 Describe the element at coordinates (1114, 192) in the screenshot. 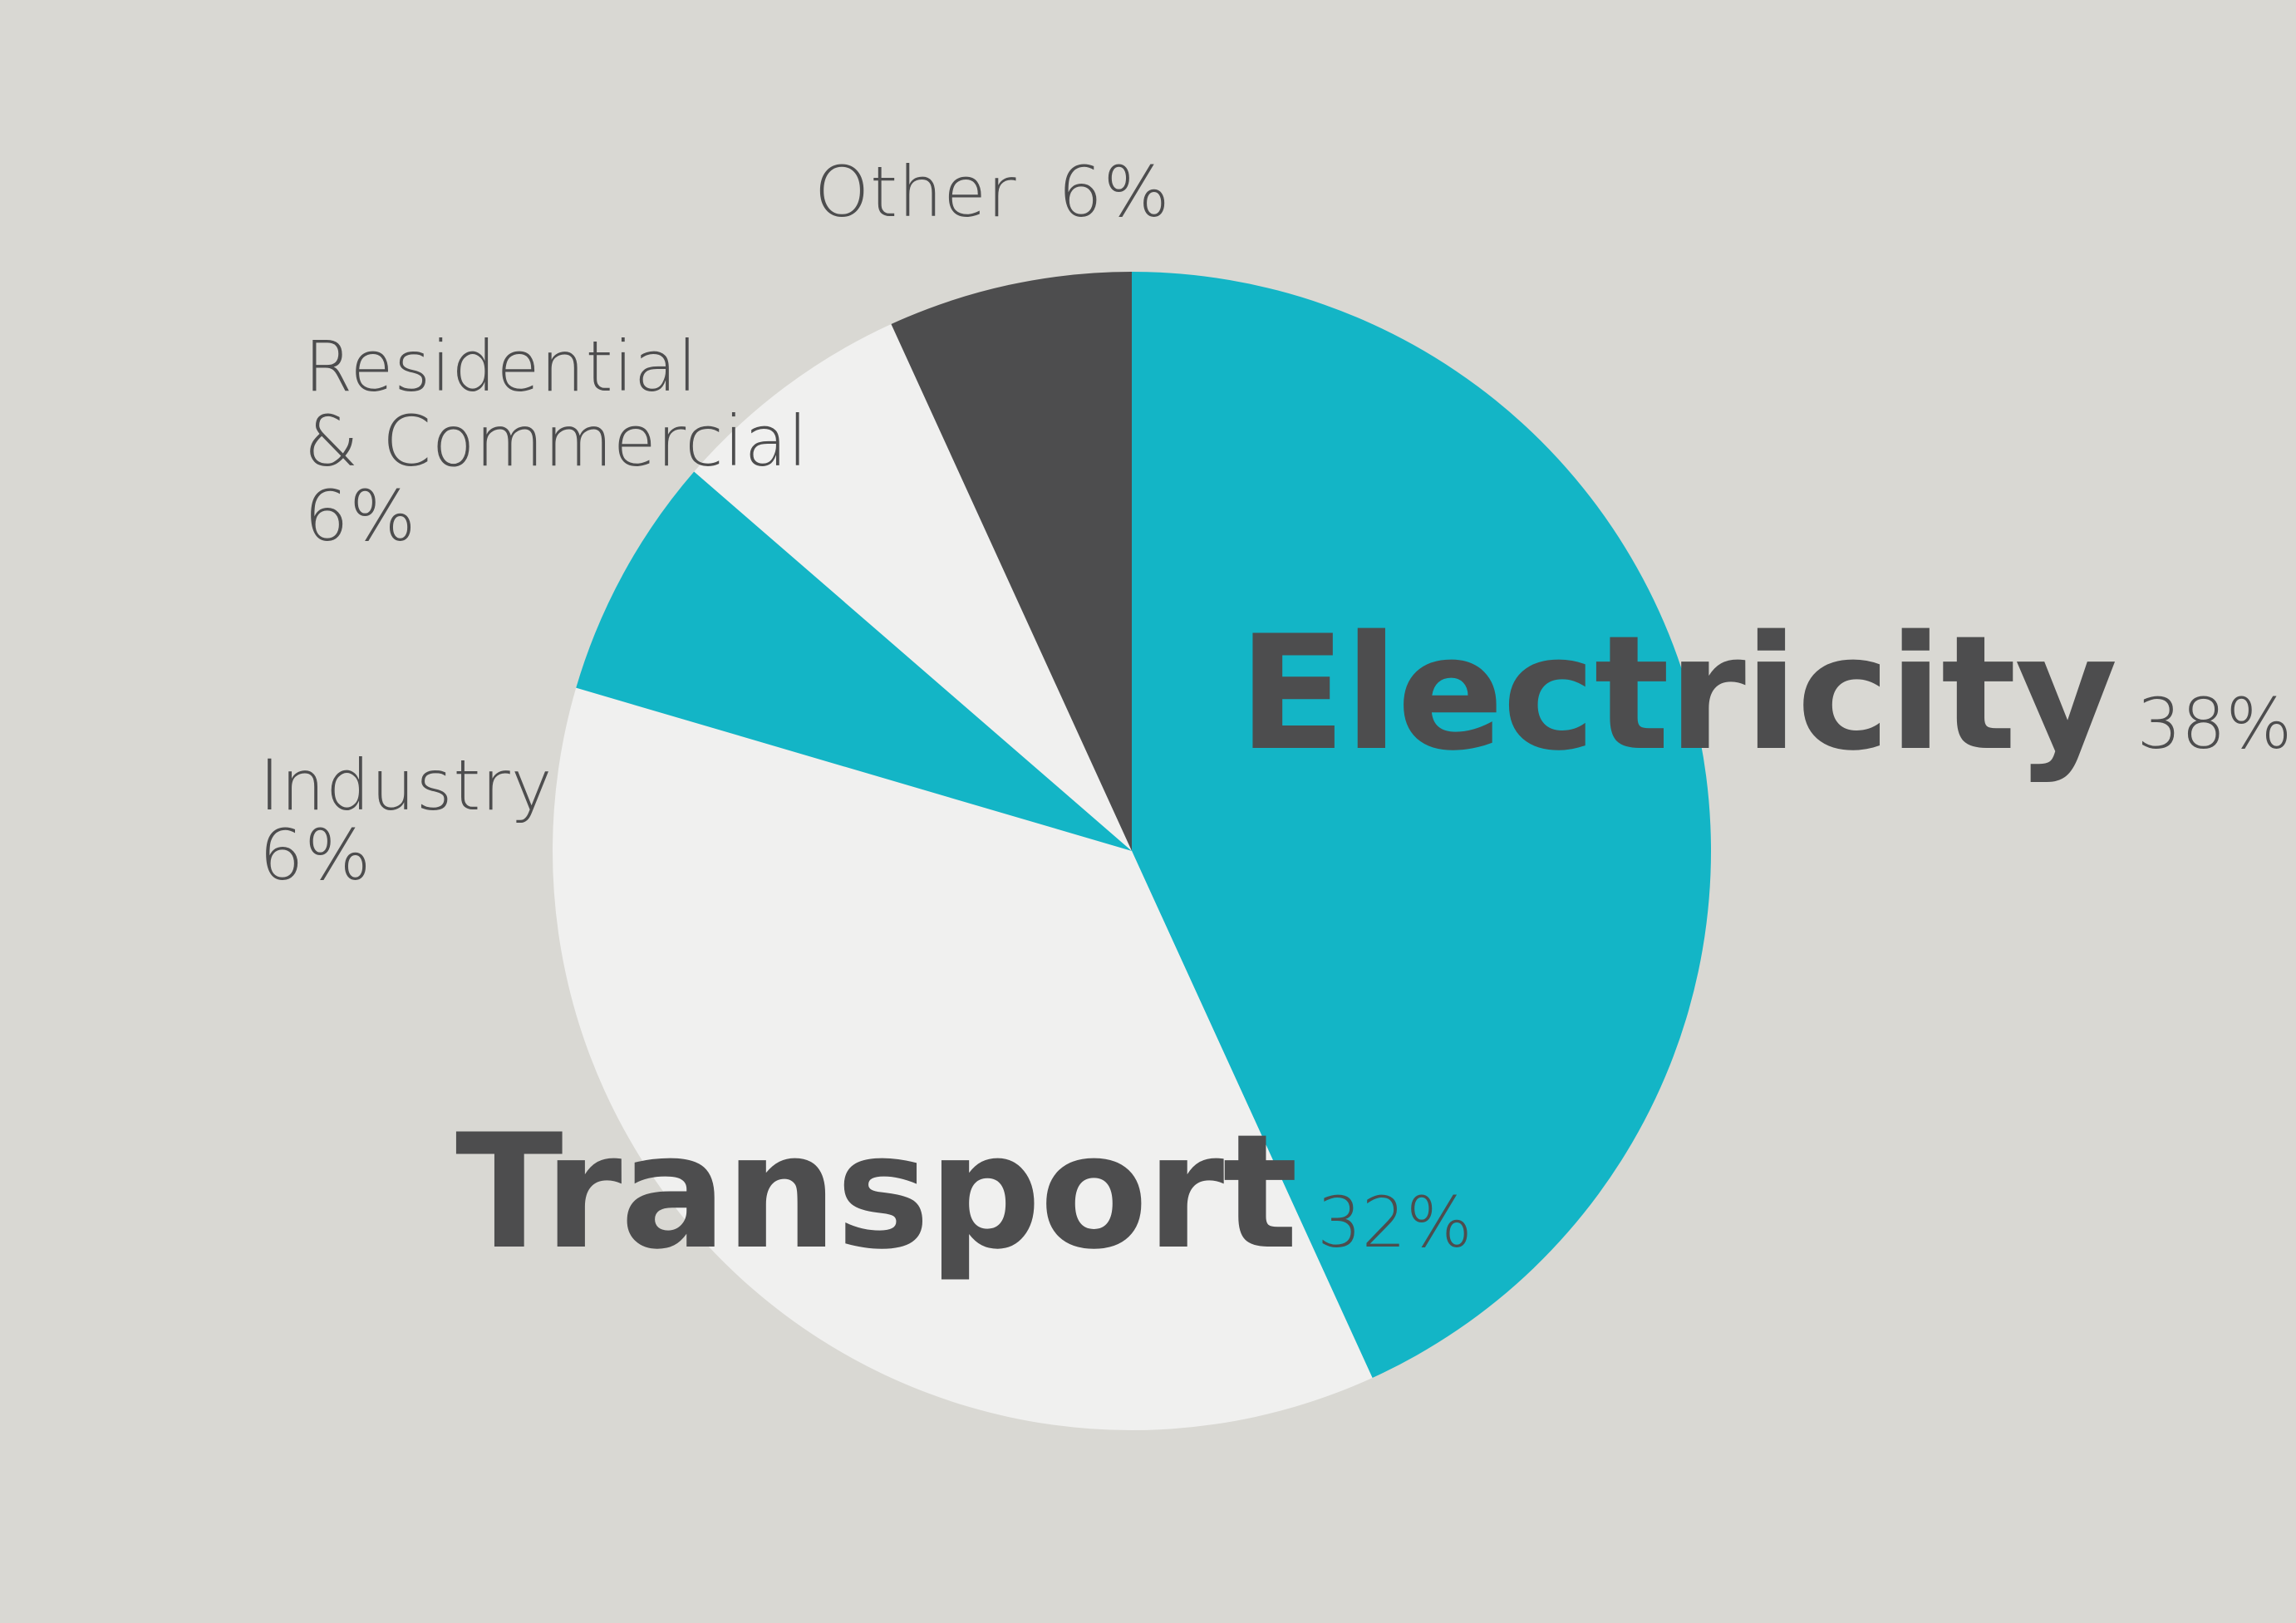

I see `label-other-value: 6%` at that location.